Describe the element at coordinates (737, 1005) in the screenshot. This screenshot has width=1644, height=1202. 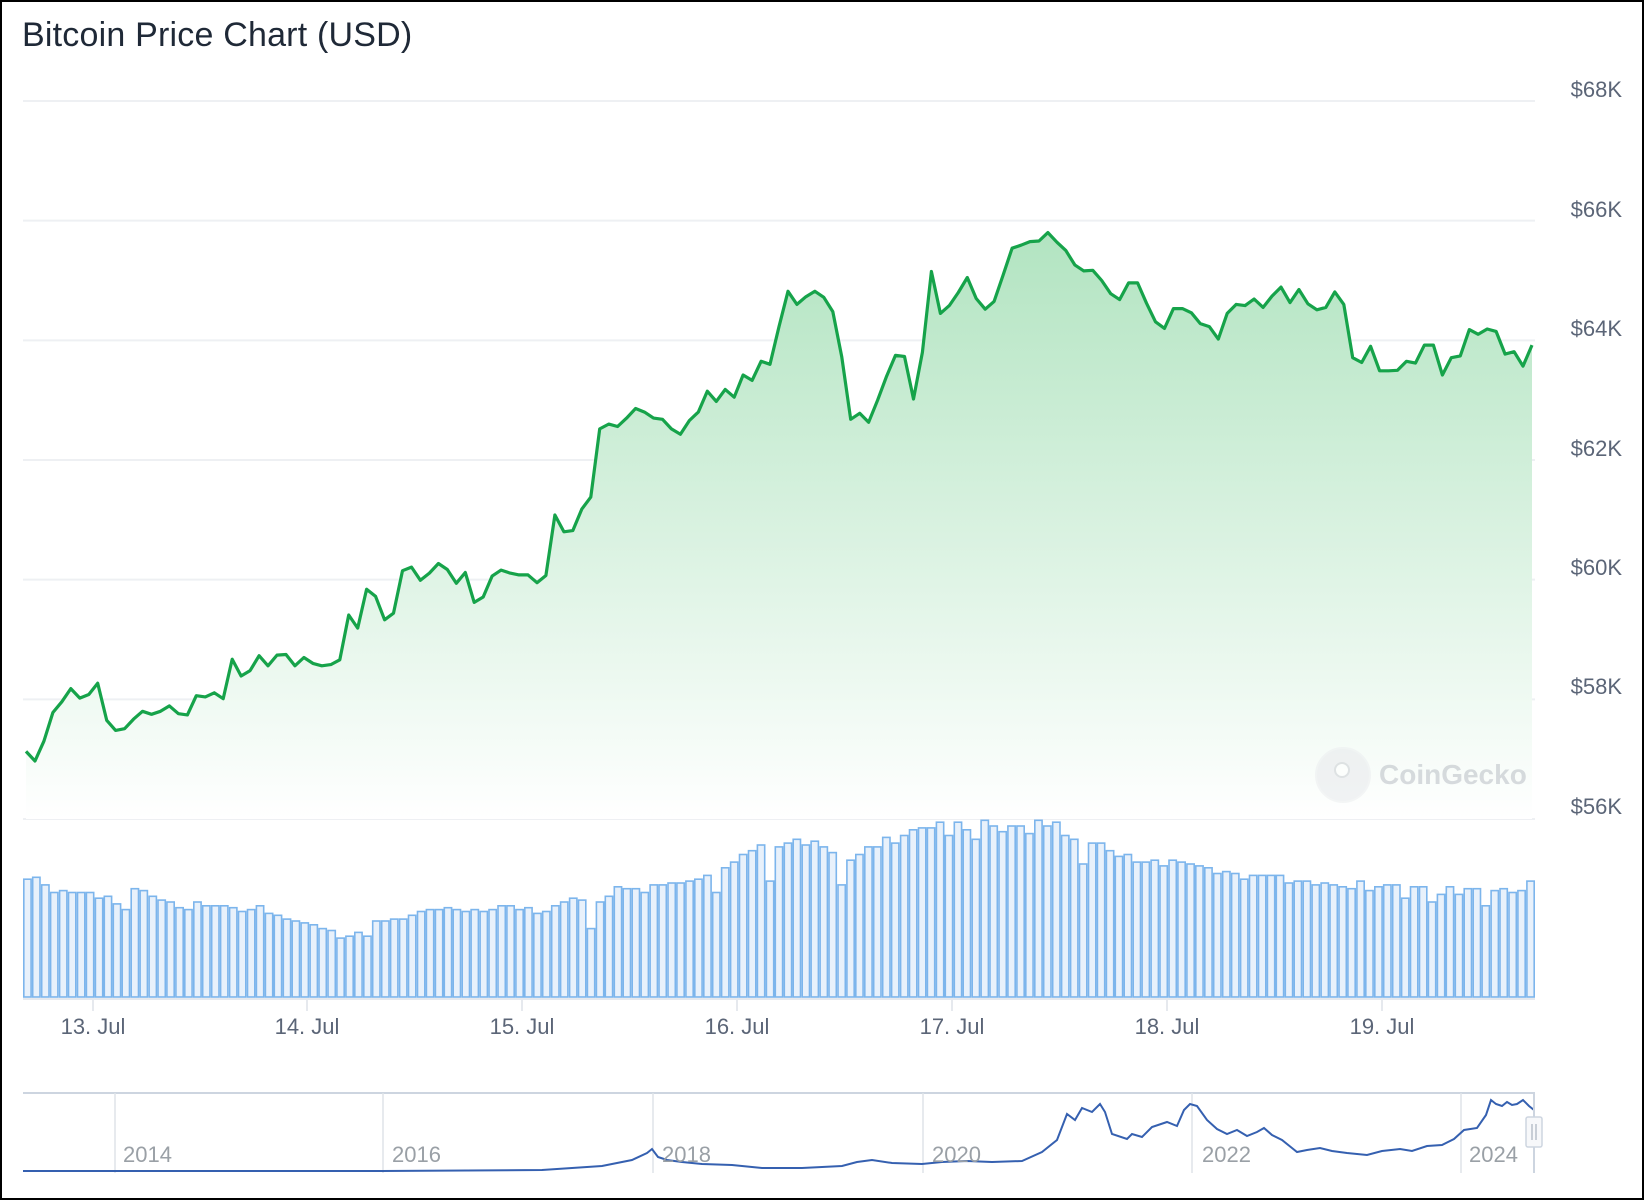
I see `x-axis-ticks` at that location.